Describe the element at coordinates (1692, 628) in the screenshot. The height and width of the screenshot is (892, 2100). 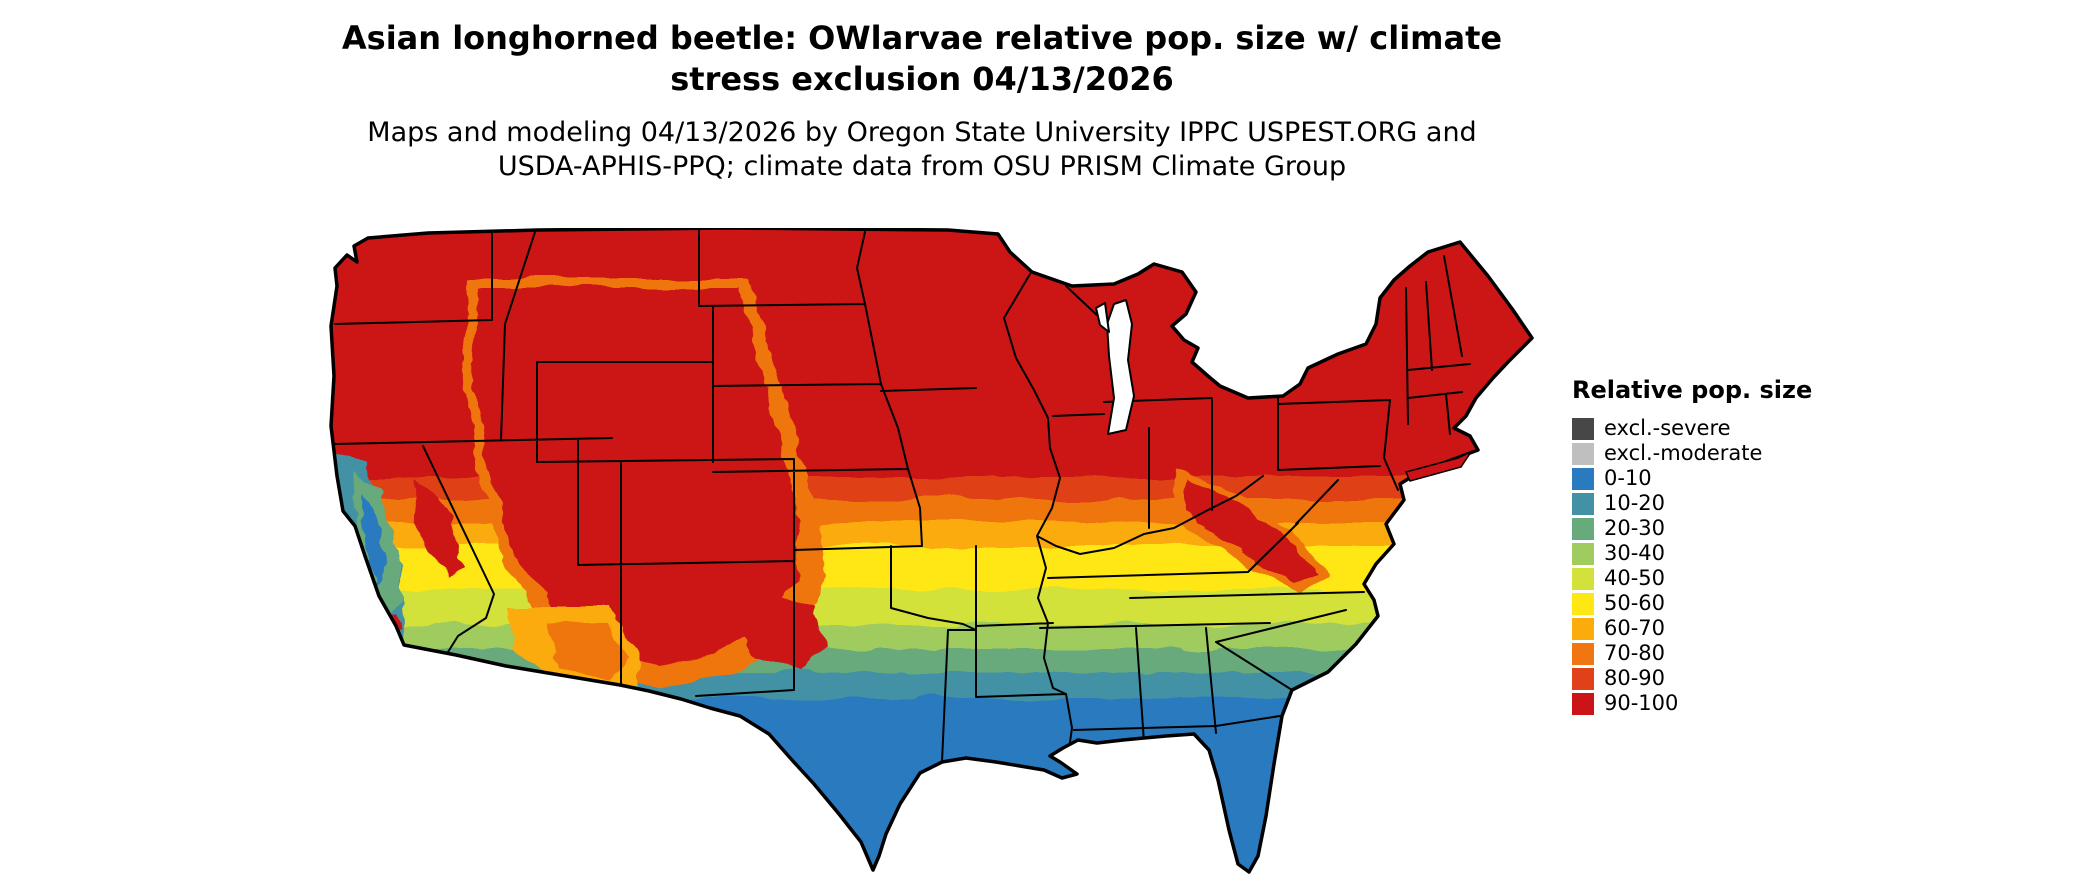
I see `legend-row: 60-70` at that location.